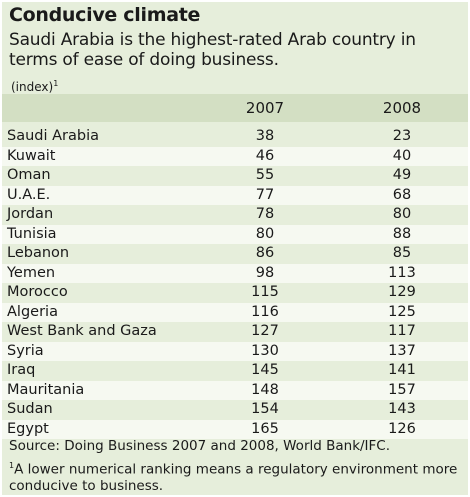 The image size is (470, 497). Describe the element at coordinates (265, 253) in the screenshot. I see `value-2007: 86` at that location.